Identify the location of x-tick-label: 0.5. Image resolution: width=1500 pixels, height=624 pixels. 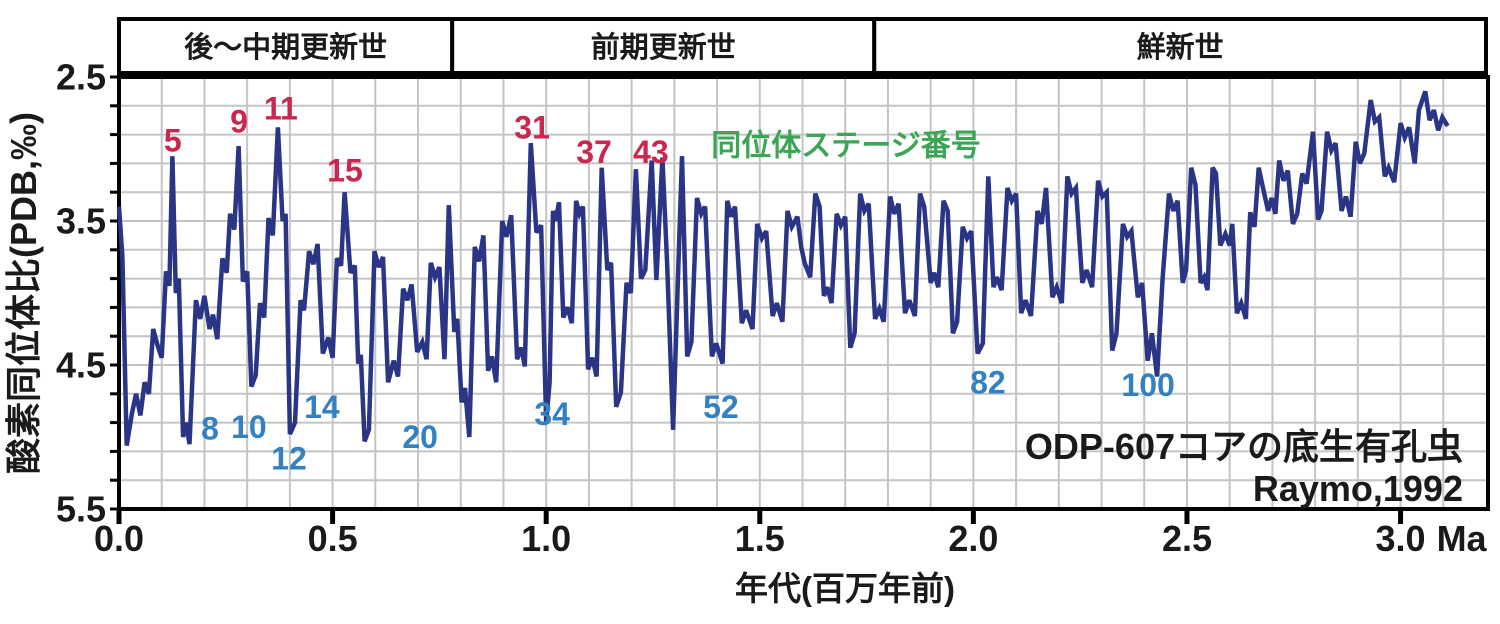
(333, 538).